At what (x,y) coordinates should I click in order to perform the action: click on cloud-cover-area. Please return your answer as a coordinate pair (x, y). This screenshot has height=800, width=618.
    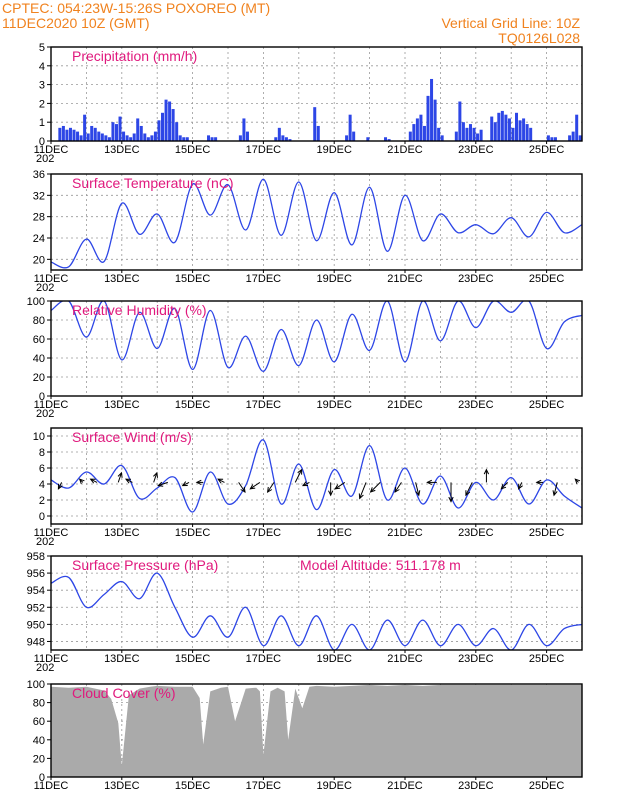
    Looking at the image, I should click on (316, 730).